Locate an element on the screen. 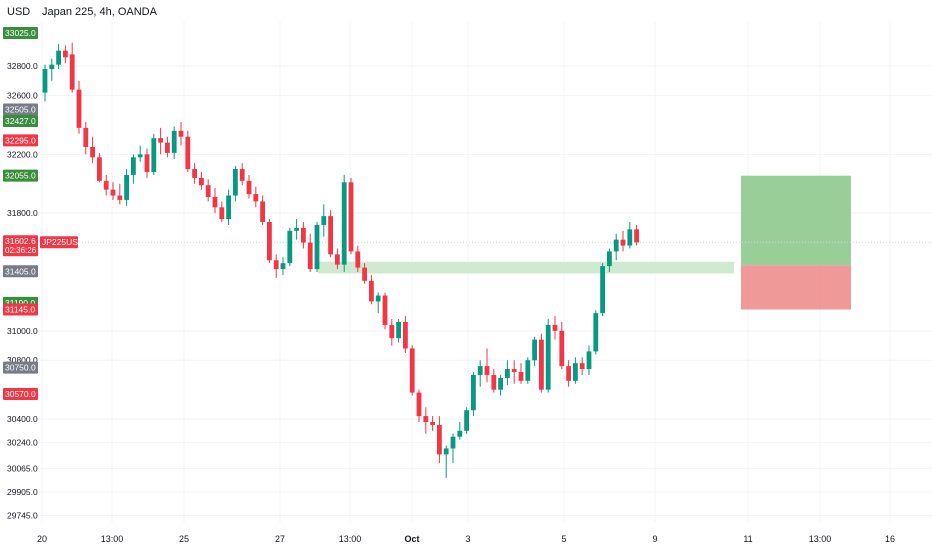 Image resolution: width=932 pixels, height=555 pixels. position-stop-zone is located at coordinates (796, 287).